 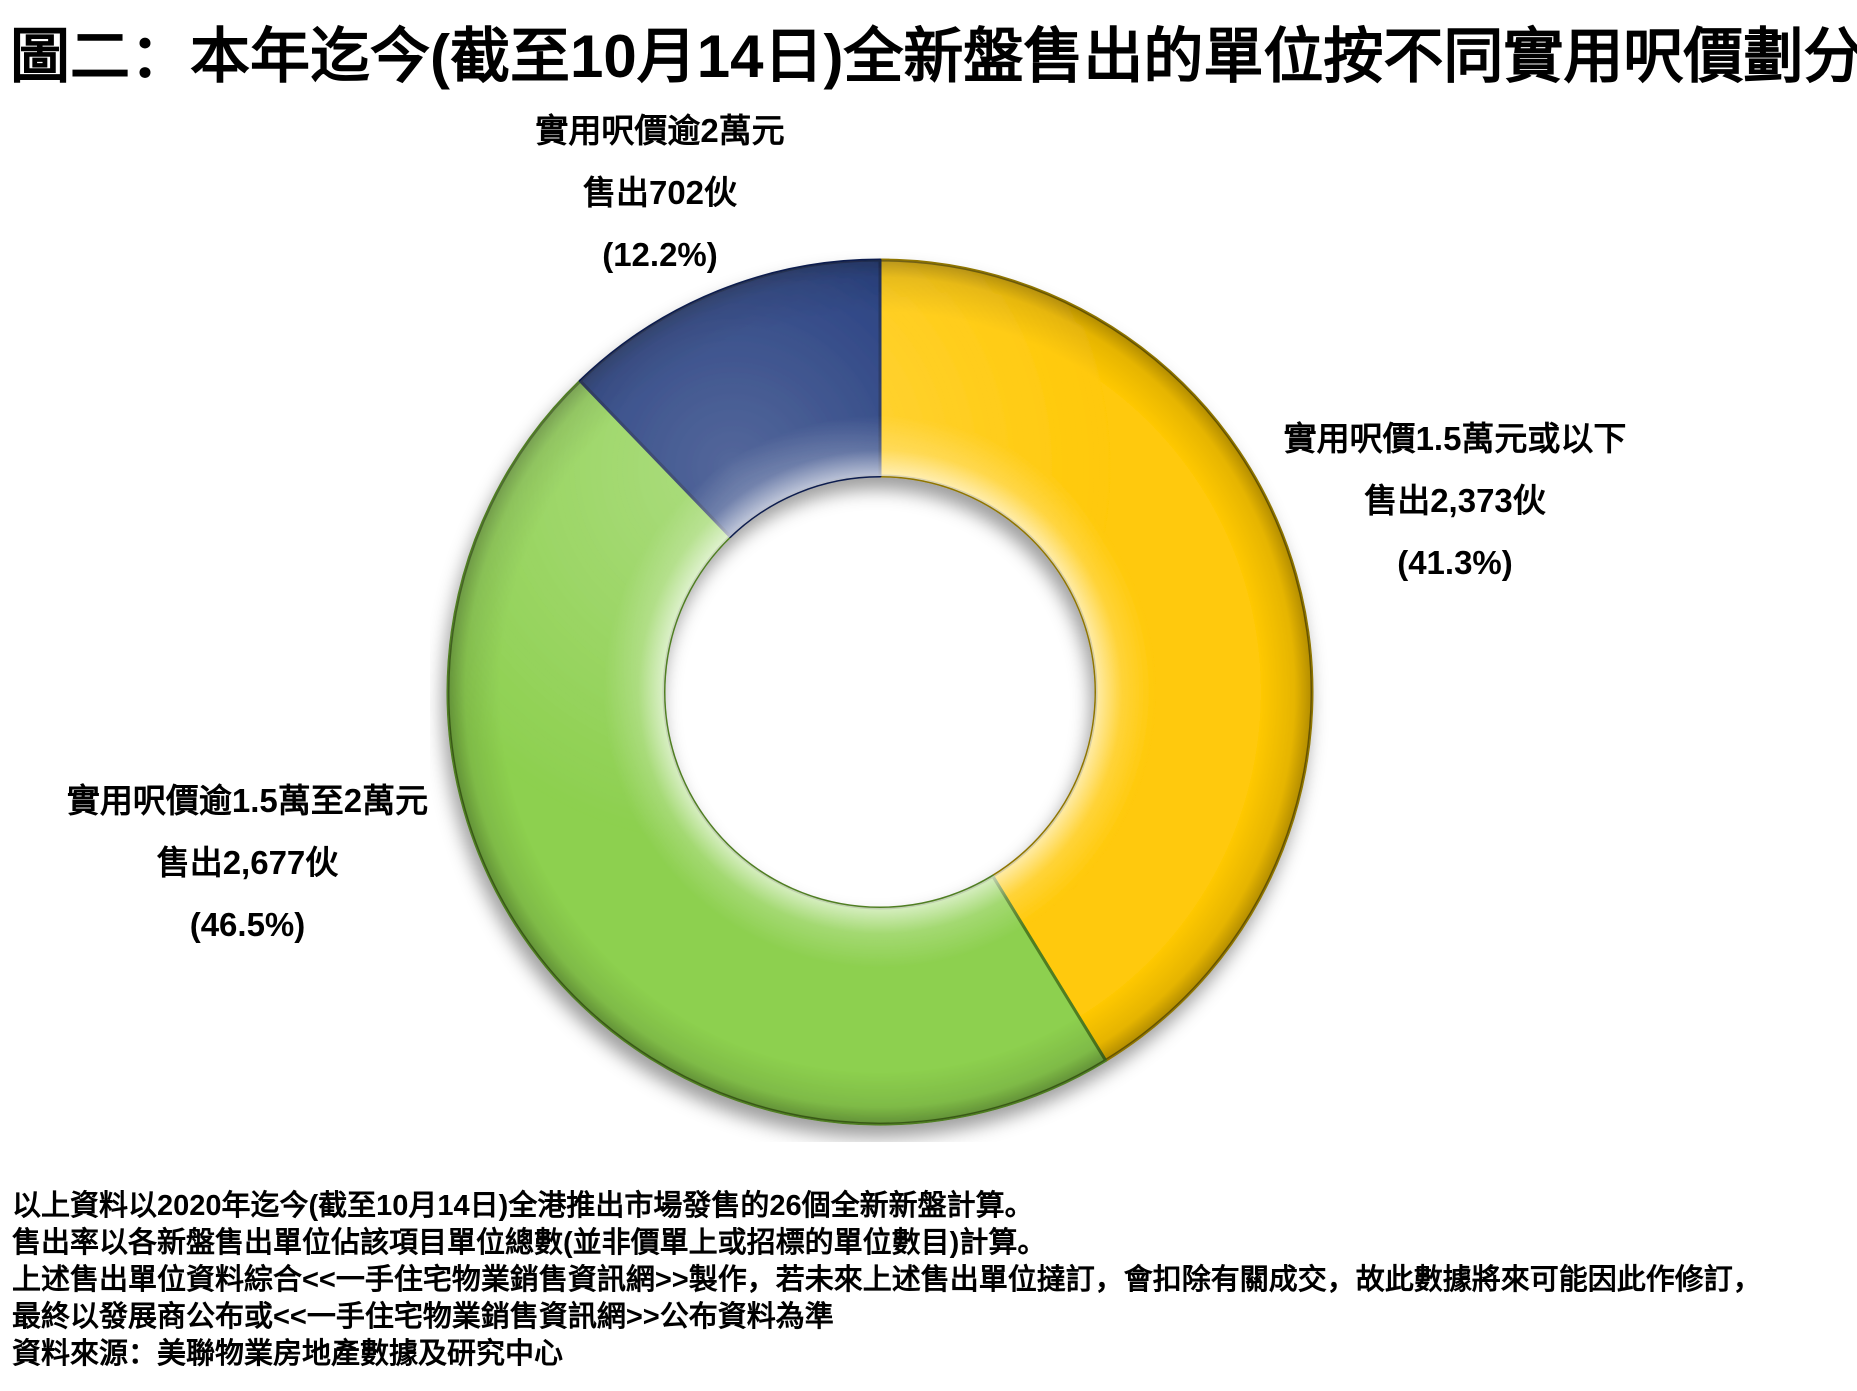 What do you see at coordinates (247, 924) in the screenshot?
I see `segment-label-pct: (46.5%)` at bounding box center [247, 924].